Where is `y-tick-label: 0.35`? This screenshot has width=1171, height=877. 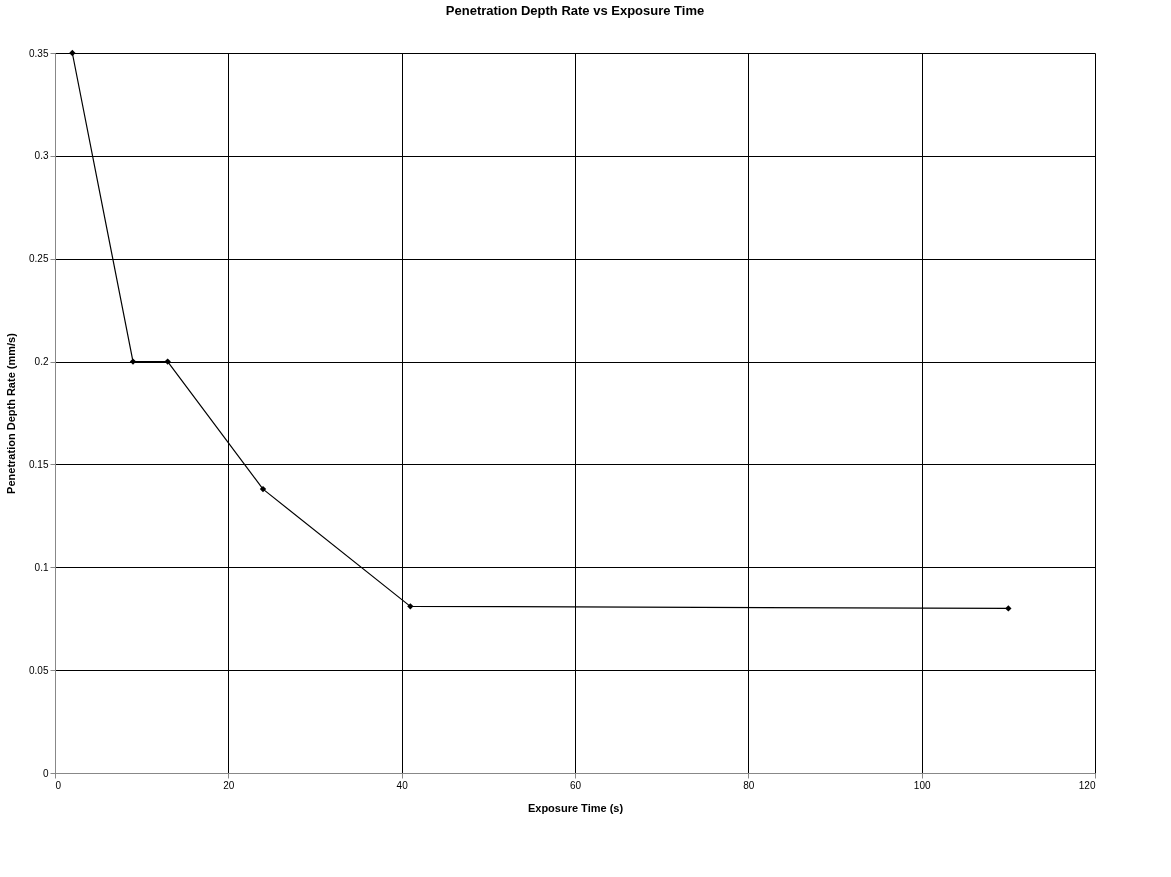 y-tick-label: 0.35 is located at coordinates (39, 53).